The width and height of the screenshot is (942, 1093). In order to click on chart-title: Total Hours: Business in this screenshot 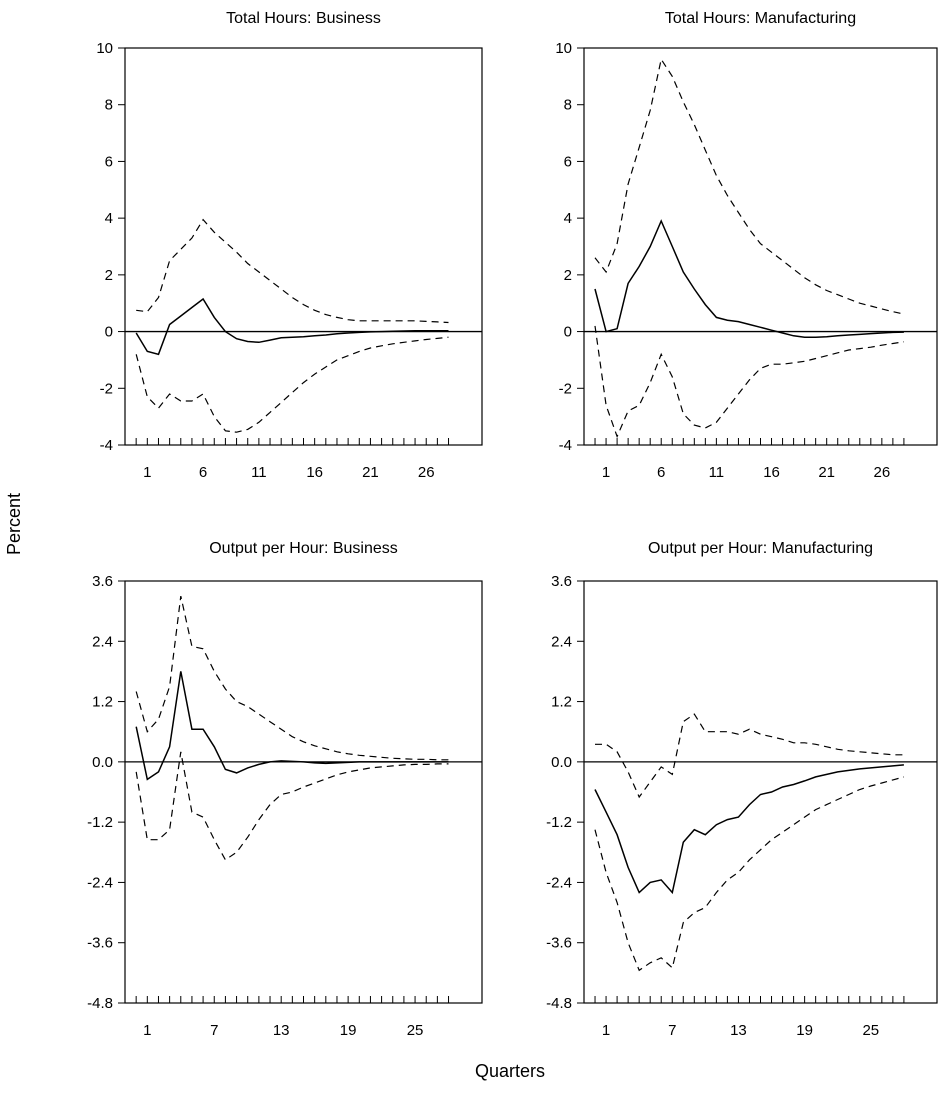, I will do `click(303, 18)`.